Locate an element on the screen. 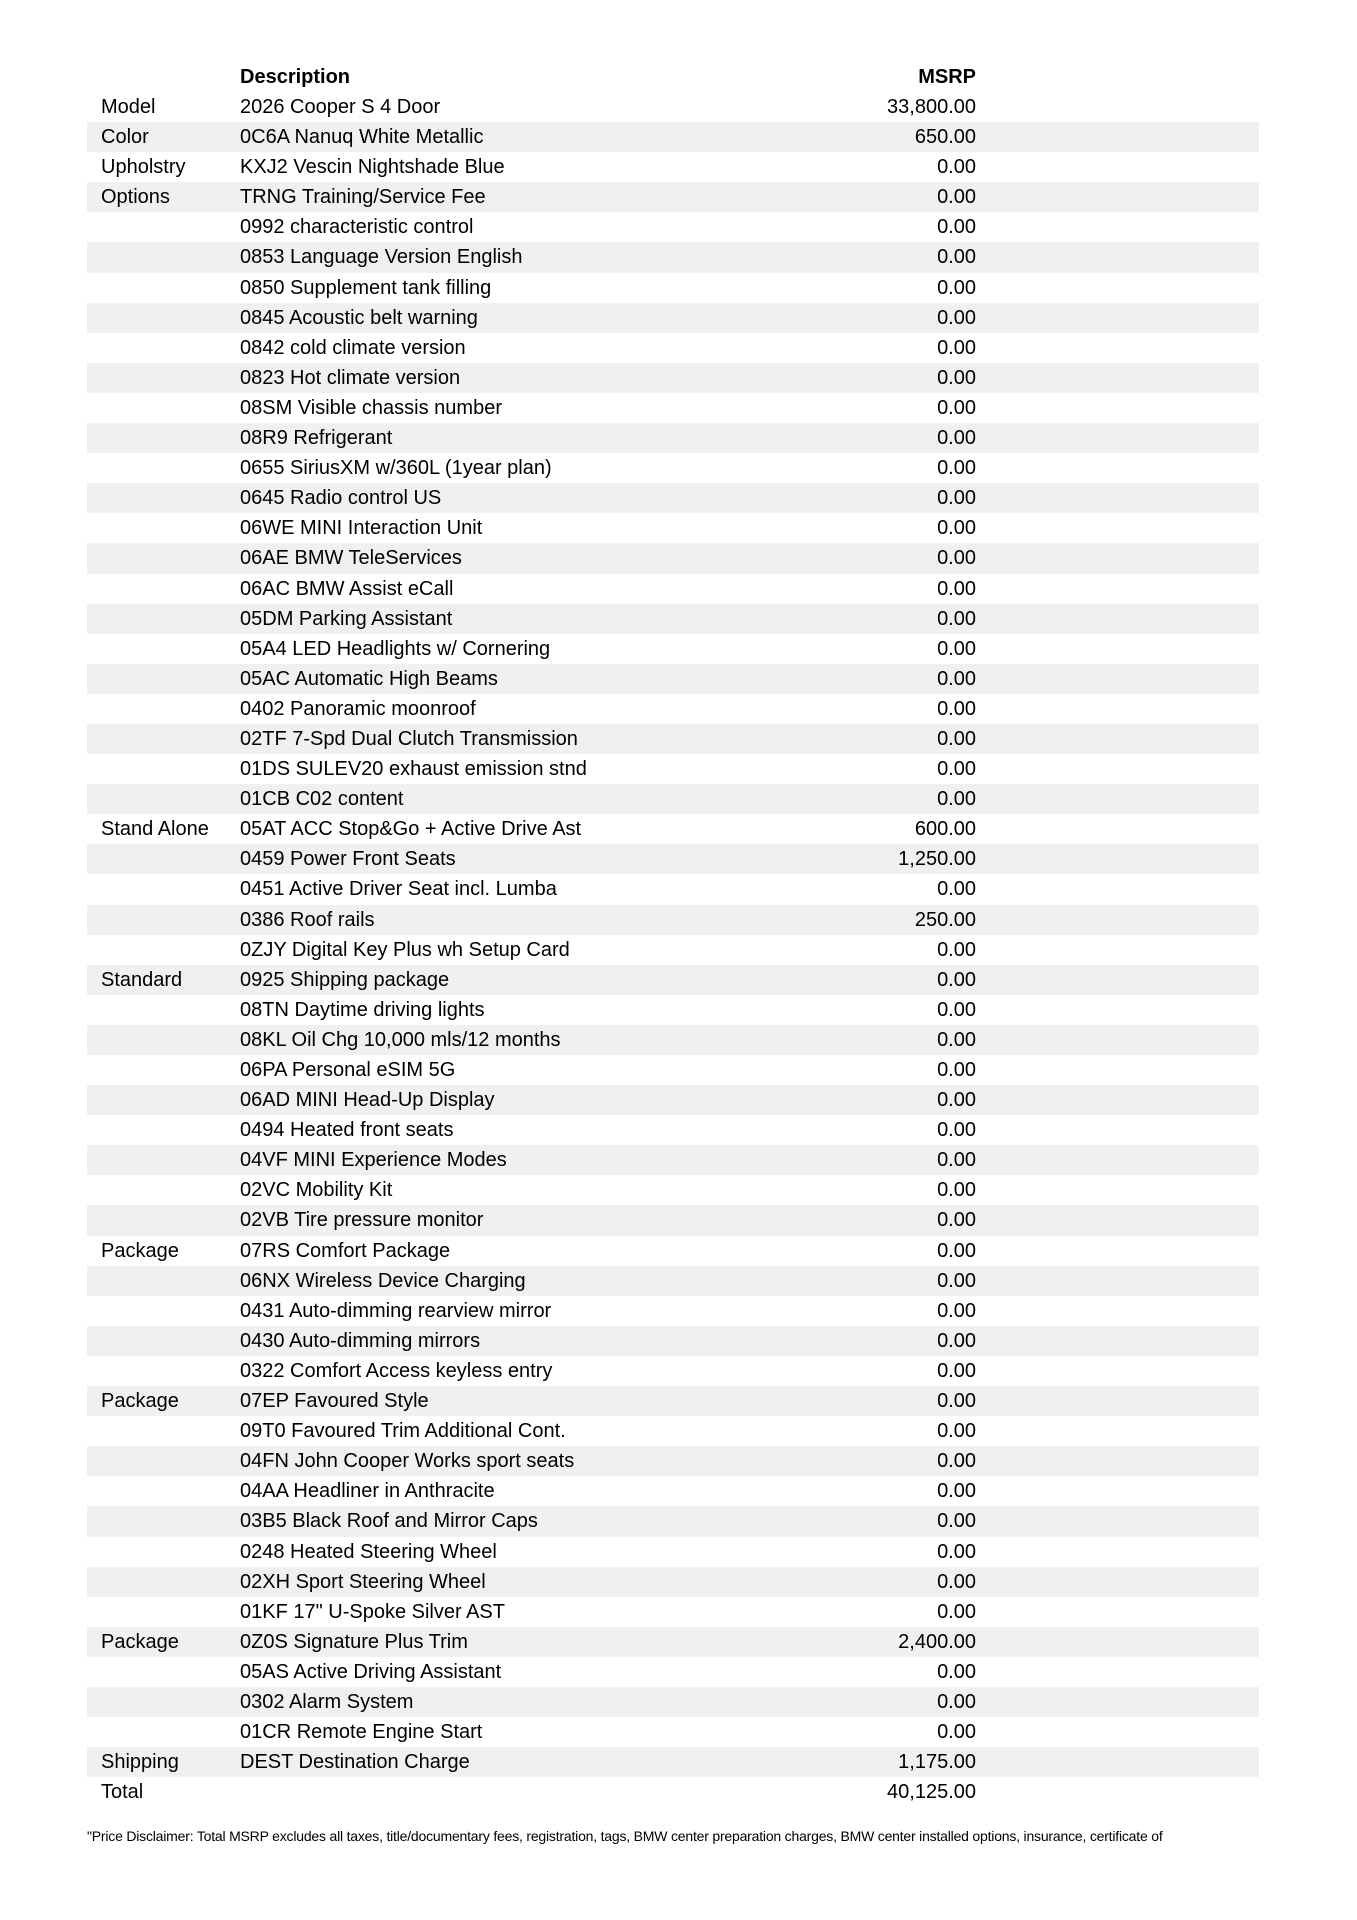 The height and width of the screenshot is (1920, 1357). table-row: 0430 Auto-dimming mirrors 0.00 is located at coordinates (673, 1340).